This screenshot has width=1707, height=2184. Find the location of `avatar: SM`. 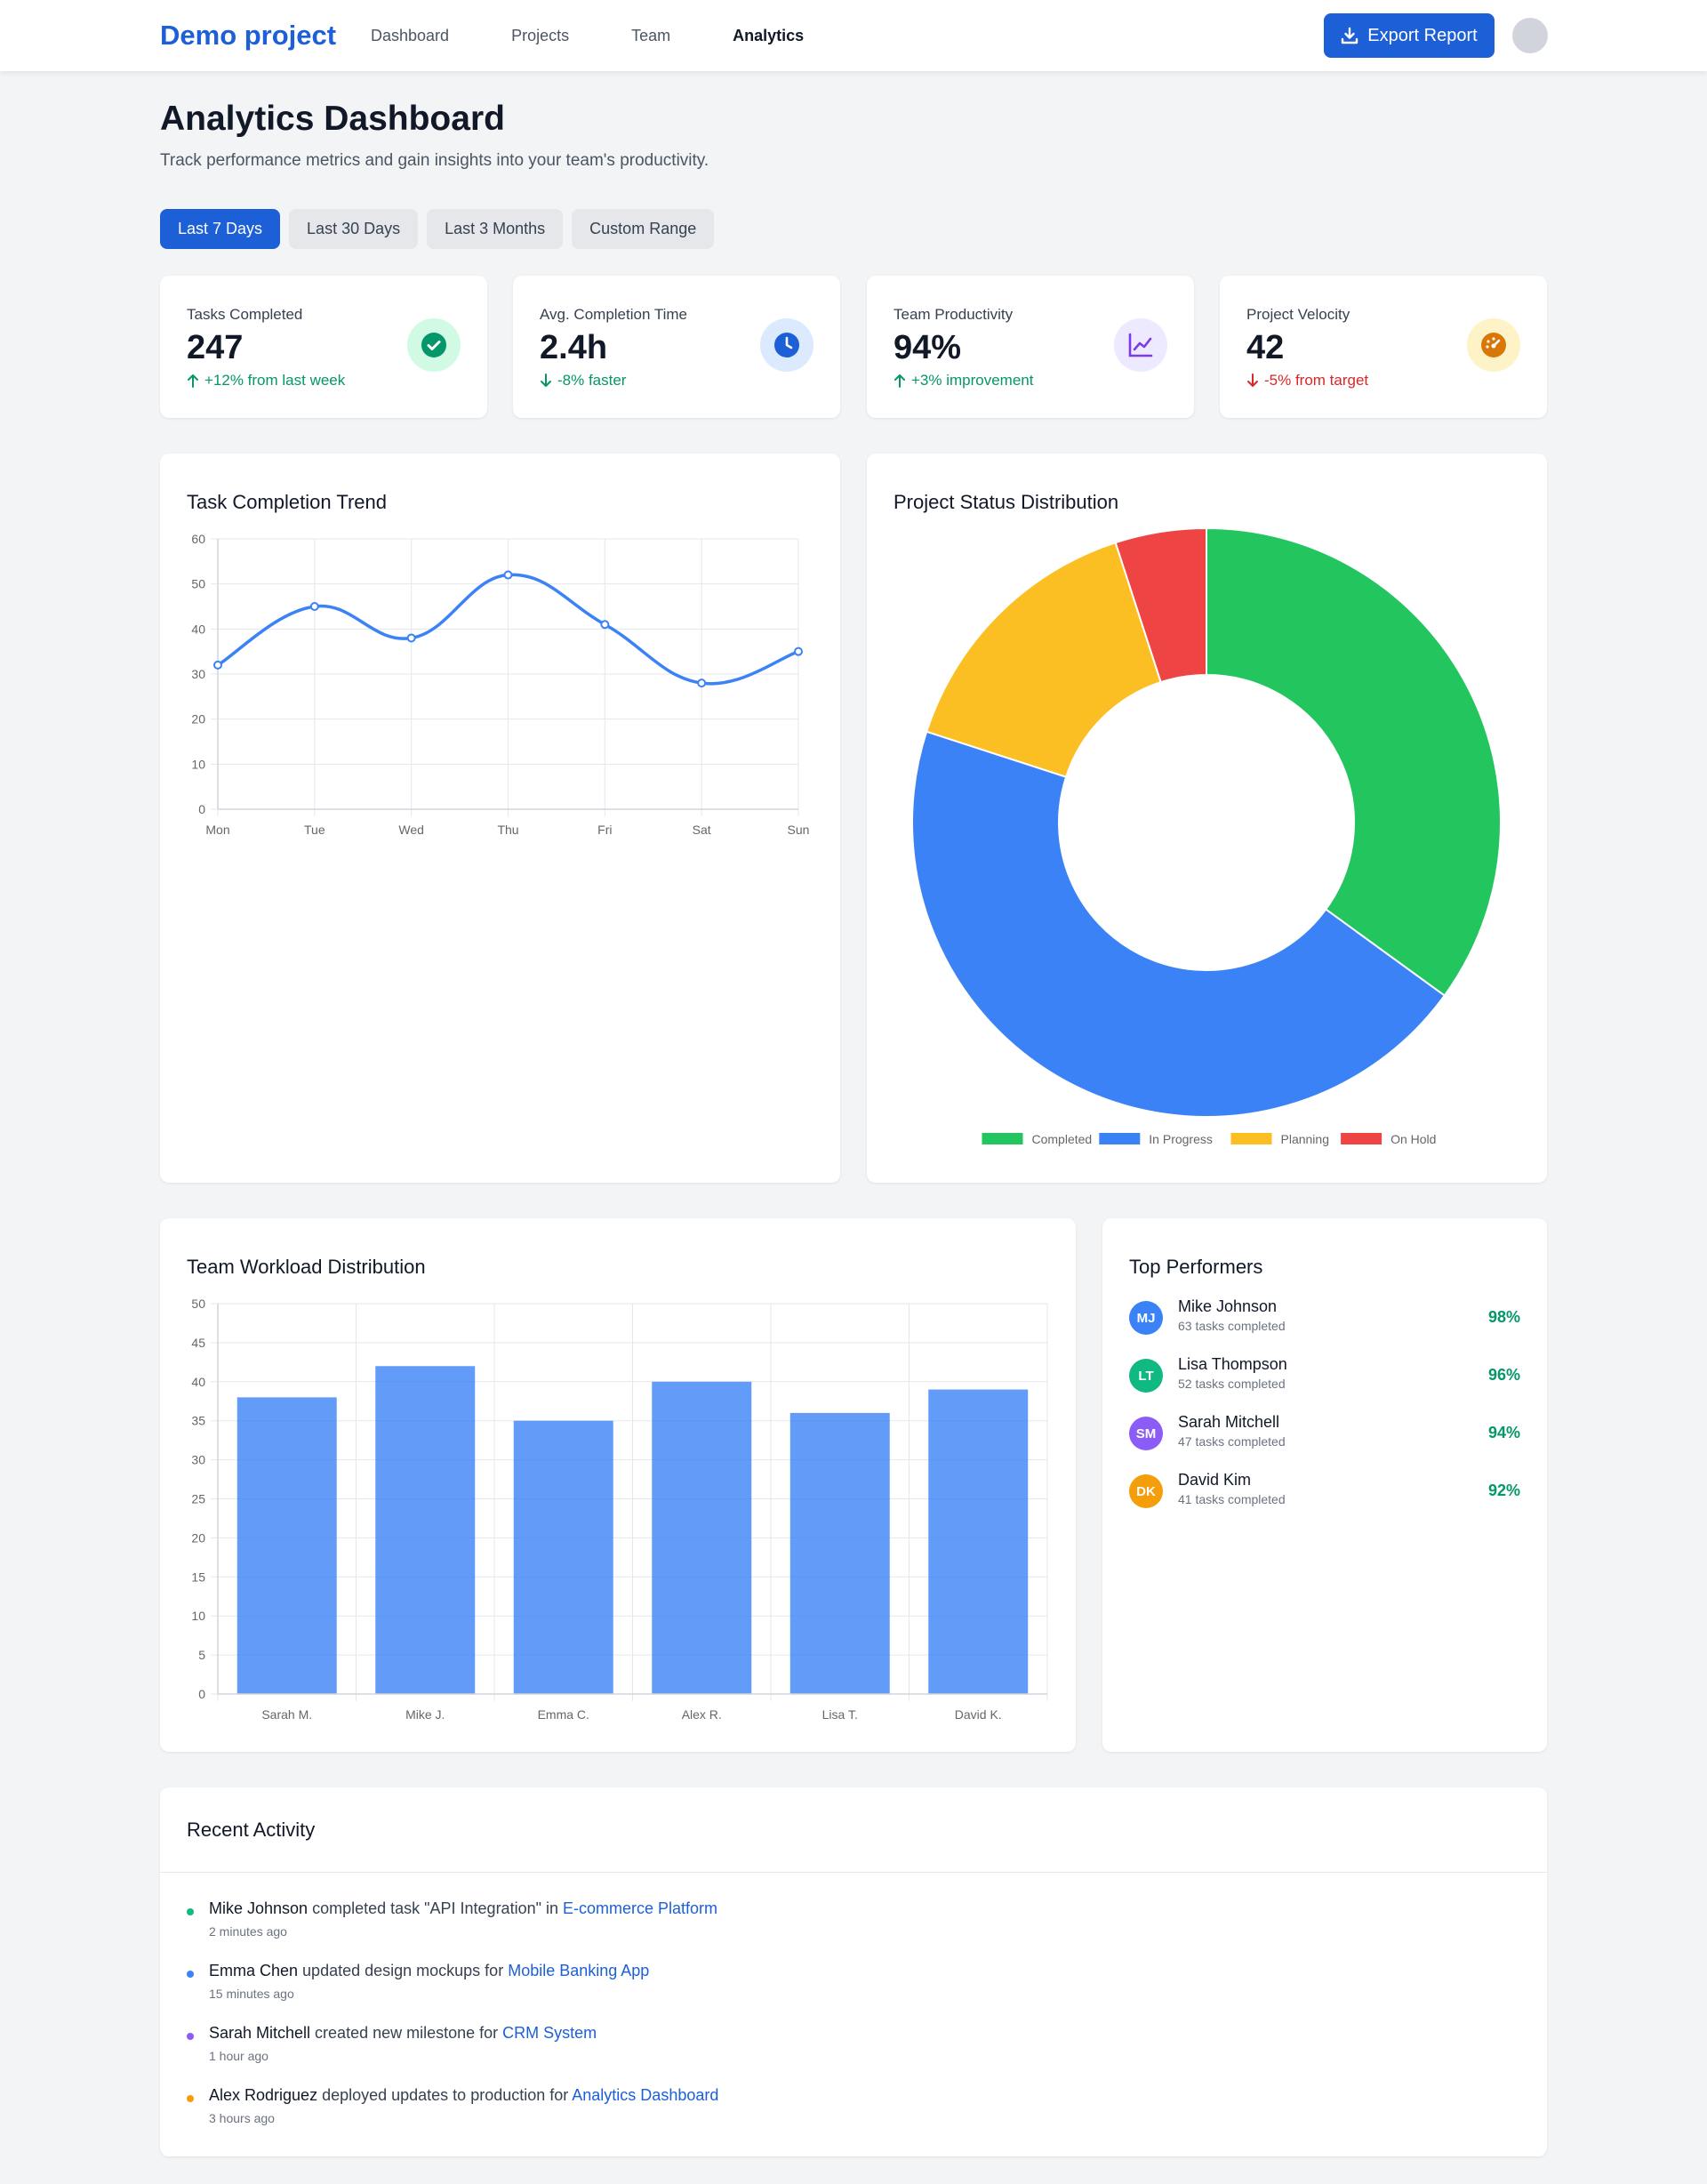

avatar: SM is located at coordinates (1146, 1433).